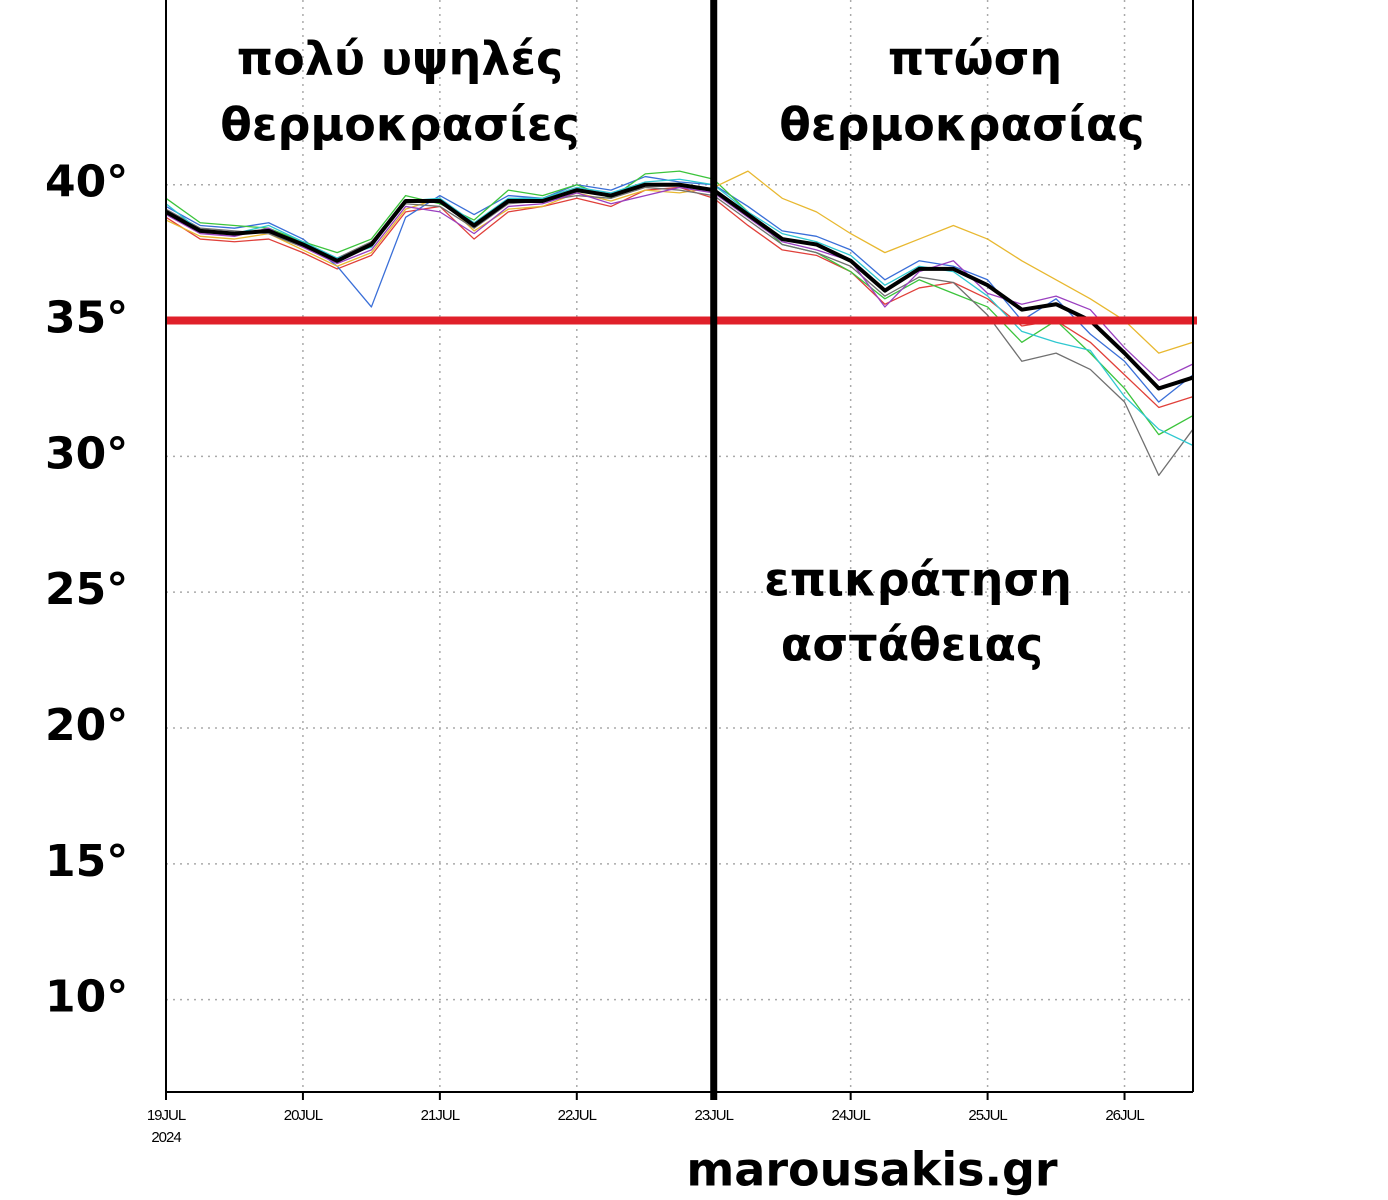  Describe the element at coordinates (961, 125) in the screenshot. I see `annotation: θερμοκρασίας` at that location.